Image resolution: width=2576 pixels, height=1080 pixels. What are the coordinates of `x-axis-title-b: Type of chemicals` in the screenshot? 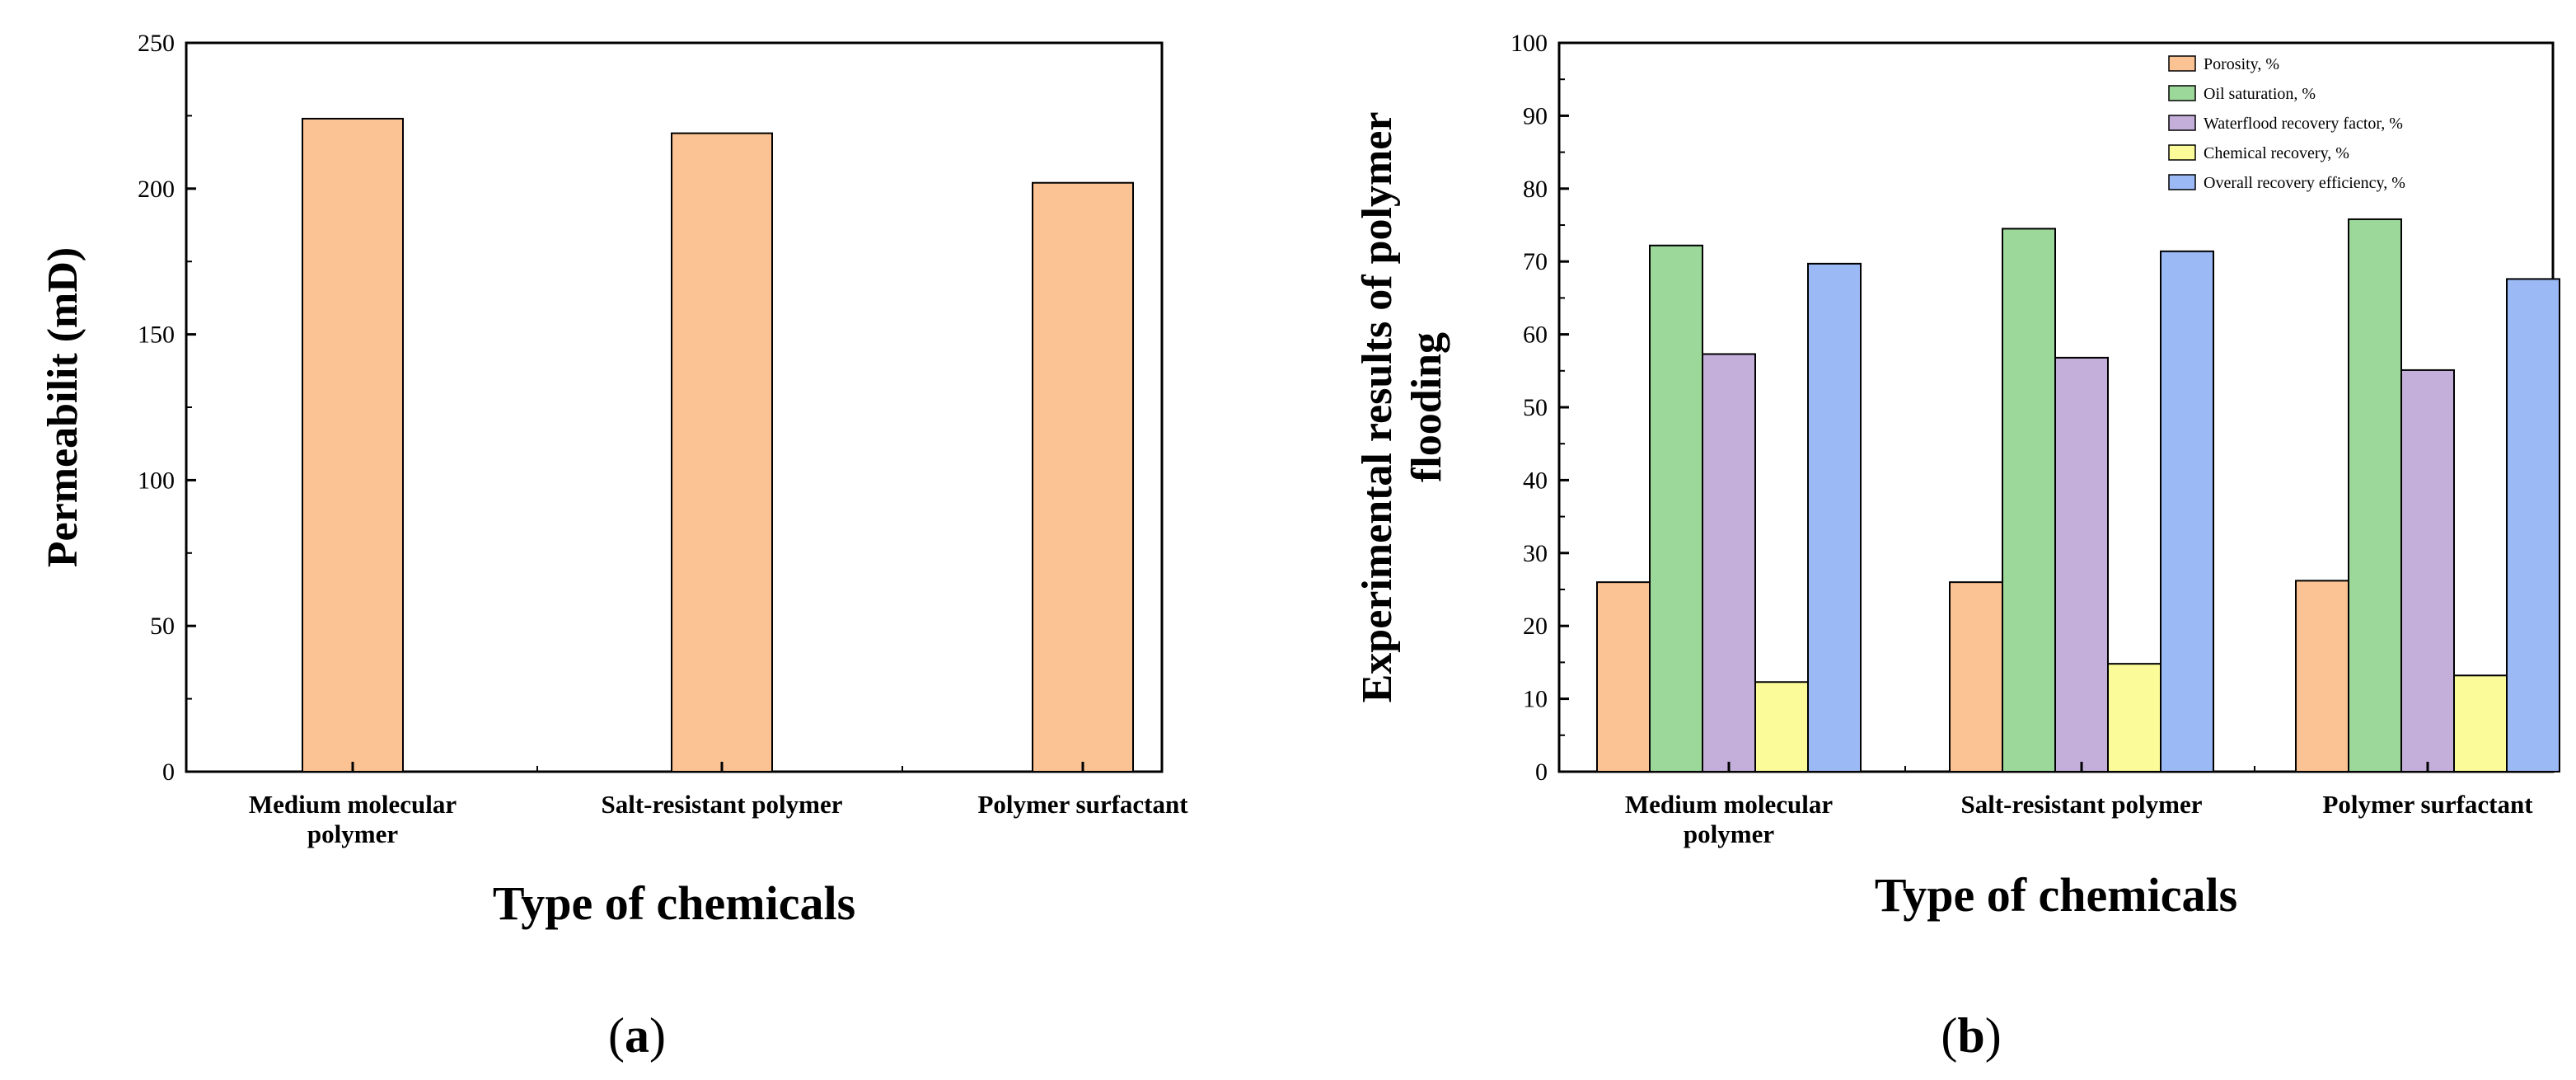 It's located at (2056, 895).